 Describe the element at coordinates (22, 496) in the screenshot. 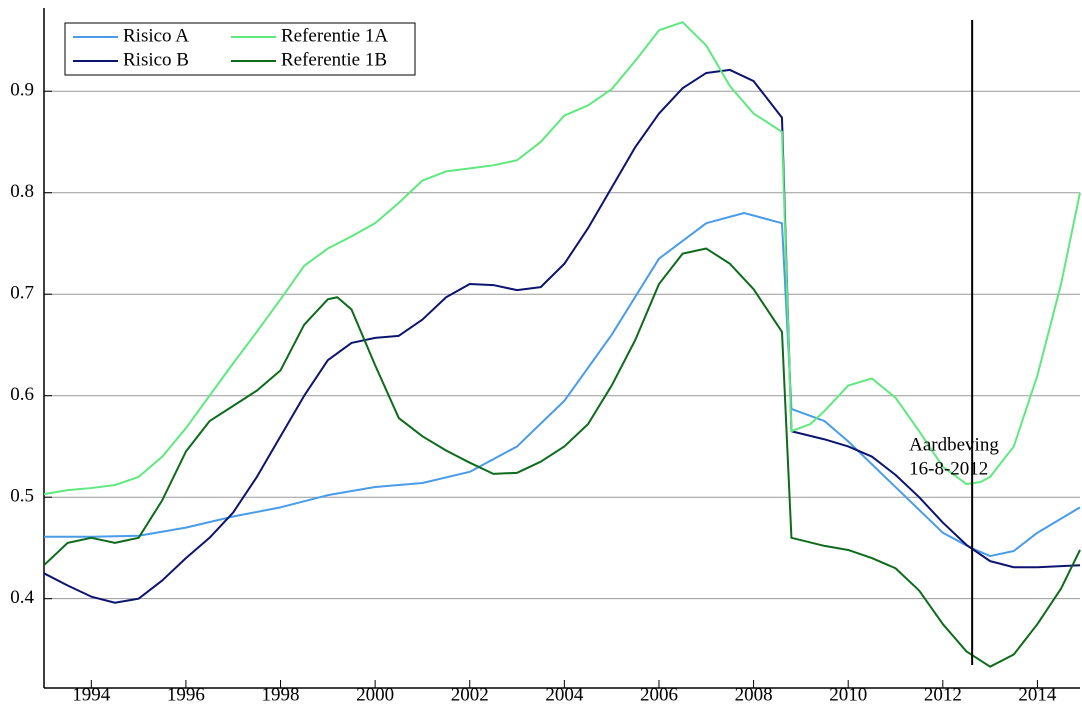

I see `y-tick-label: 0.5` at that location.